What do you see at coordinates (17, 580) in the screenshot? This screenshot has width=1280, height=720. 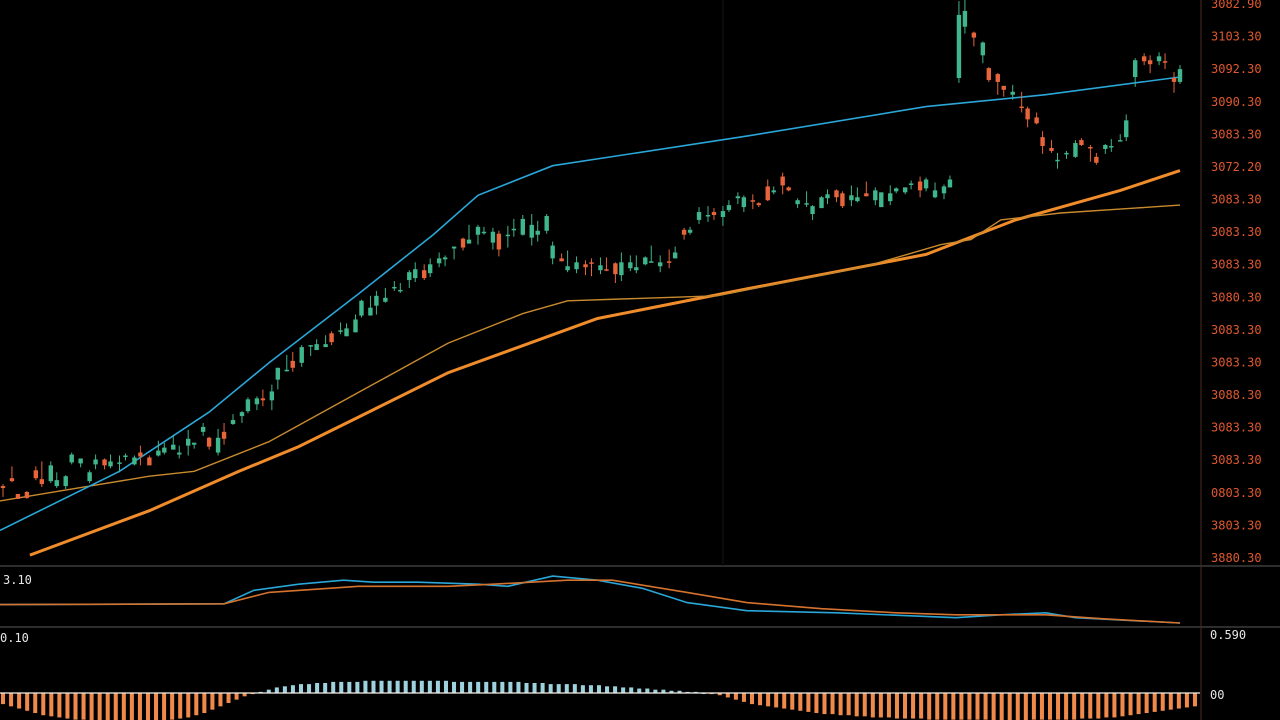 I see `oscillator-label: 3.10` at bounding box center [17, 580].